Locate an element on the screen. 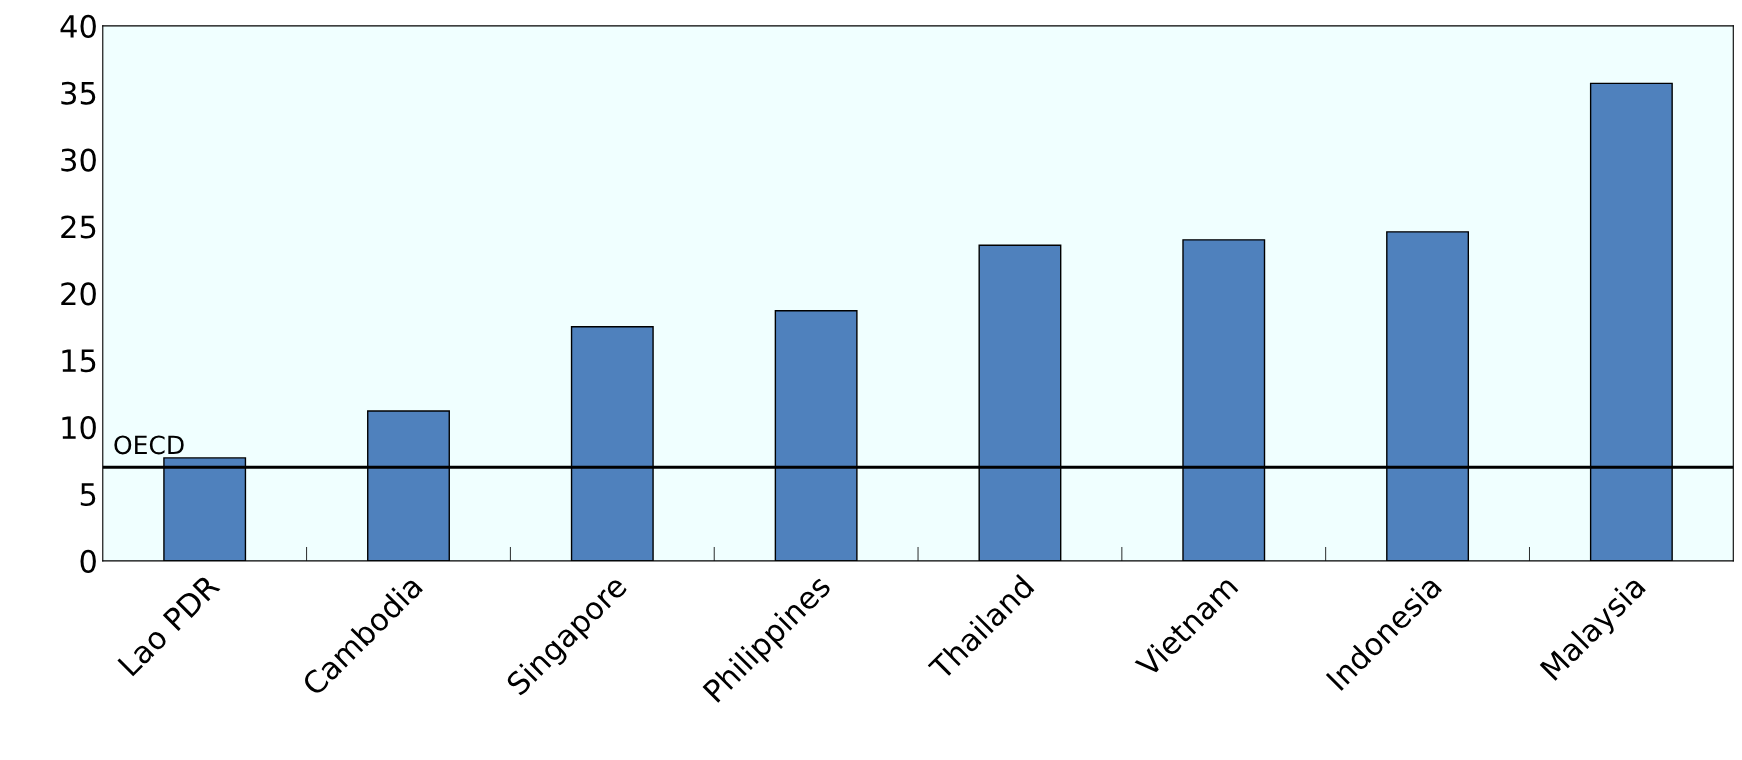 The image size is (1742, 760). y-tick-label: 25 is located at coordinates (78, 227).